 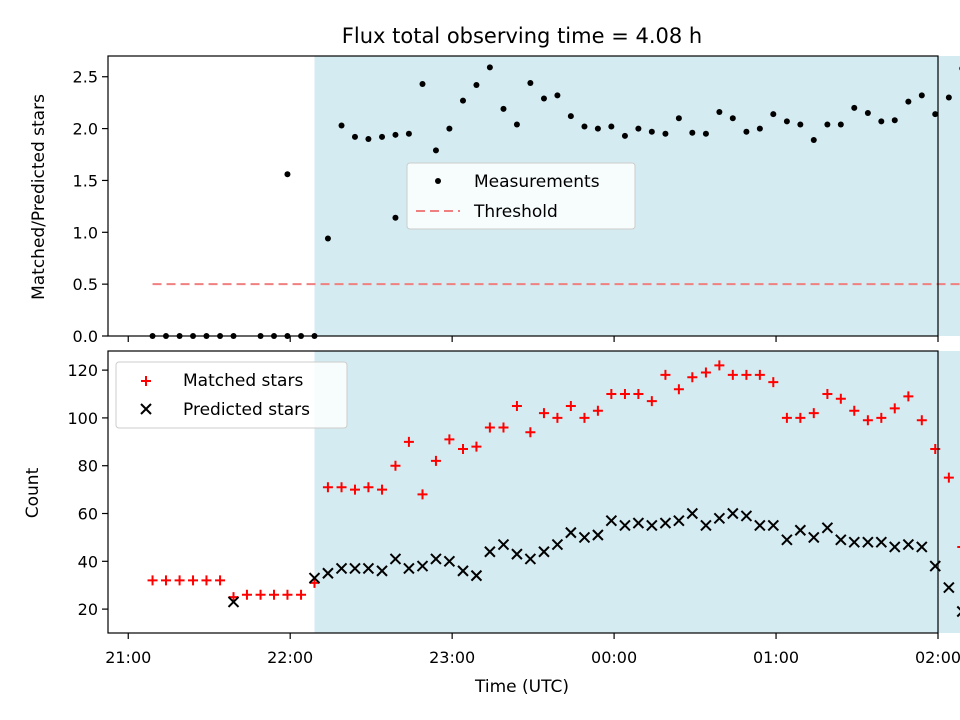 I want to click on x-tick-label: 23:00, so click(x=452, y=657).